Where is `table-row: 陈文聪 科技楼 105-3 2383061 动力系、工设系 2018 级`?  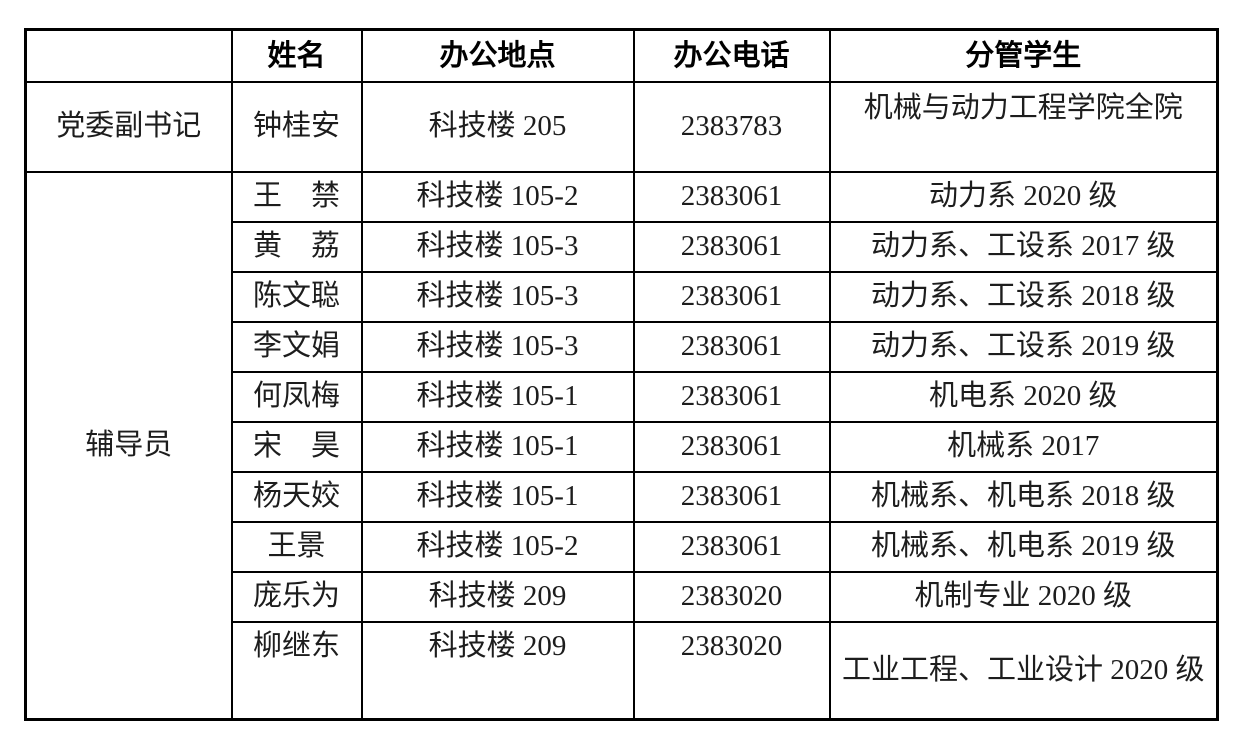 table-row: 陈文聪 科技楼 105-3 2383061 动力系、工设系 2018 级 is located at coordinates (622, 296).